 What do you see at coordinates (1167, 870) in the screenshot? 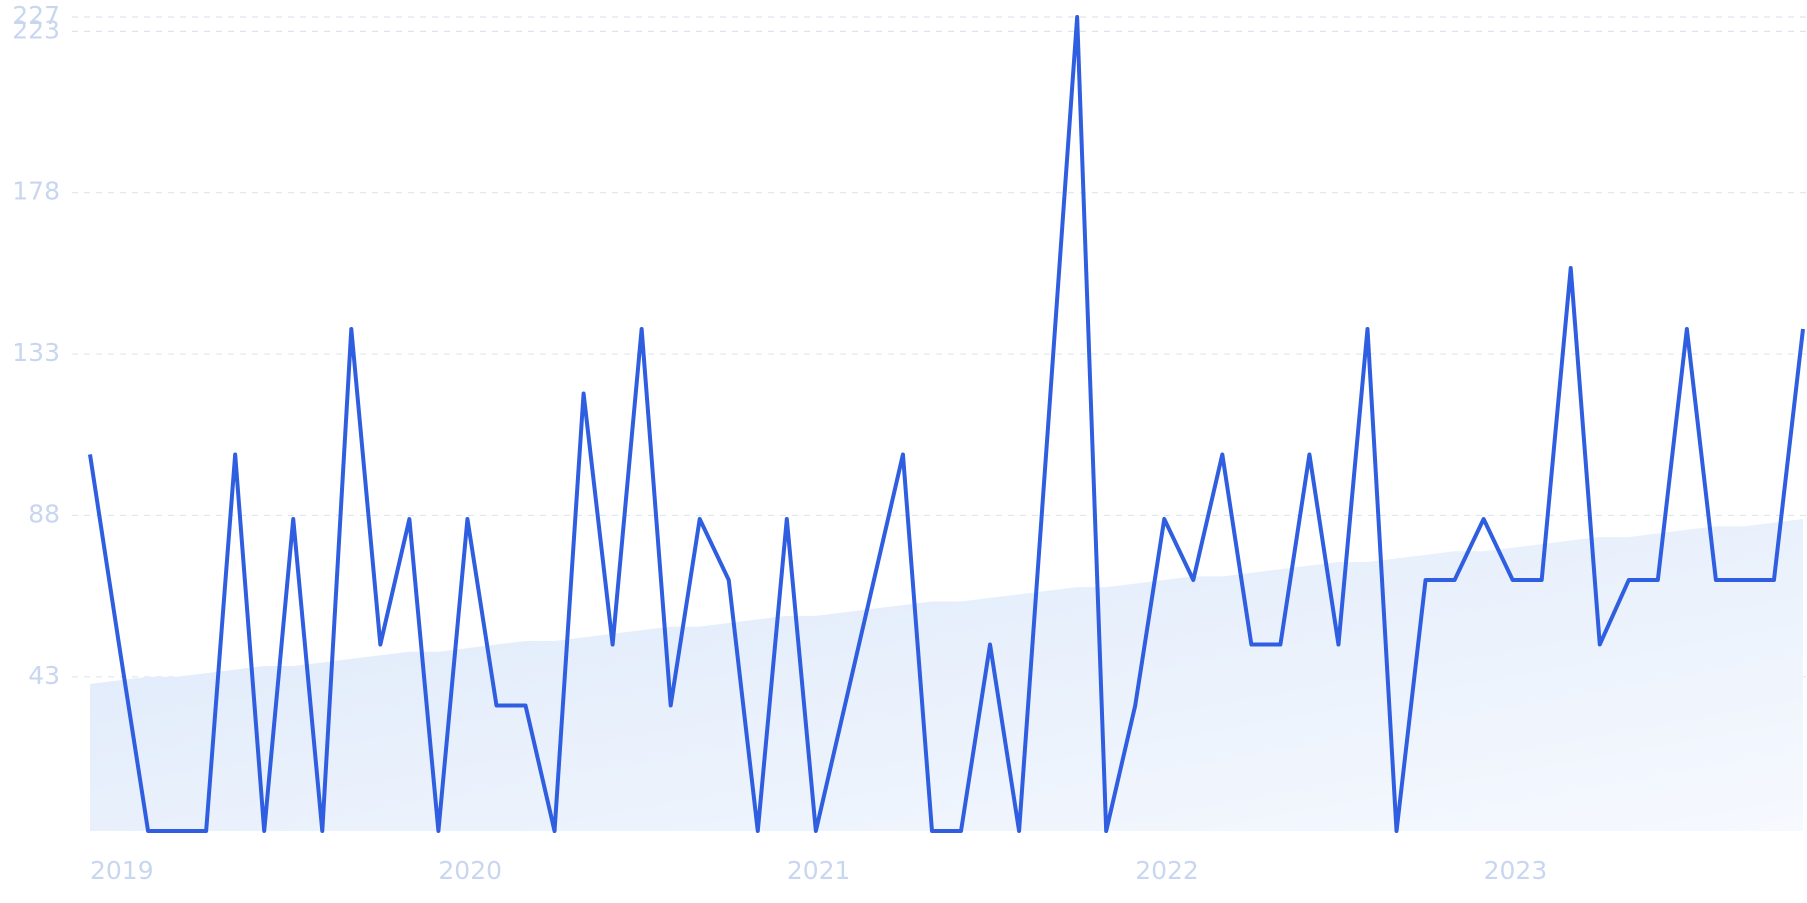
I see `x-tick-label: 2022` at bounding box center [1167, 870].